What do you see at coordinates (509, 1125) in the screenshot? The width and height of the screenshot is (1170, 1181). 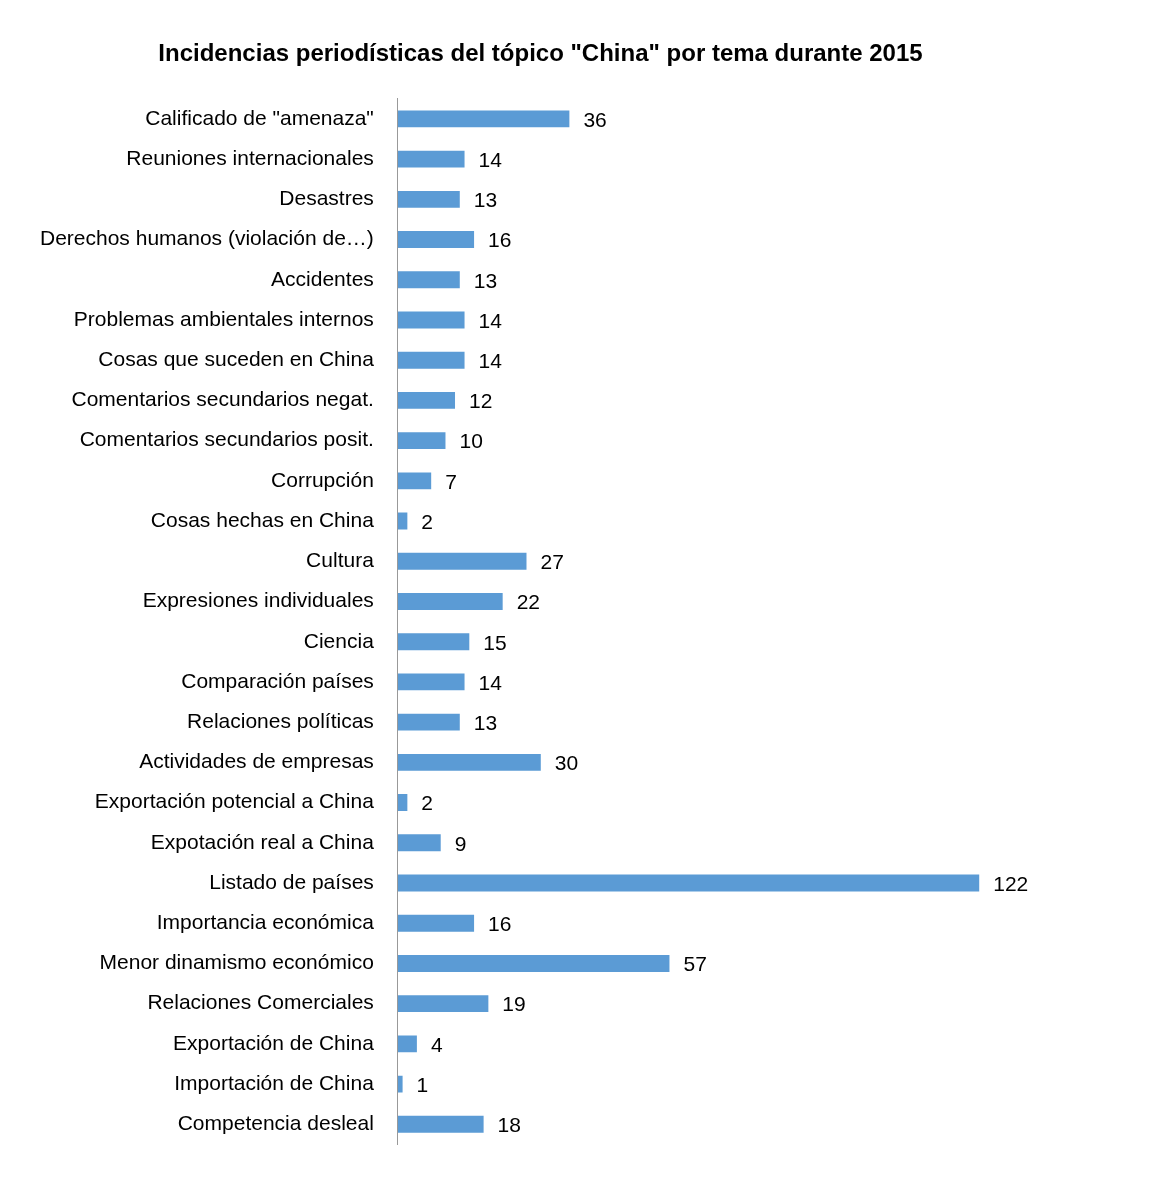 I see `data-label: 18` at bounding box center [509, 1125].